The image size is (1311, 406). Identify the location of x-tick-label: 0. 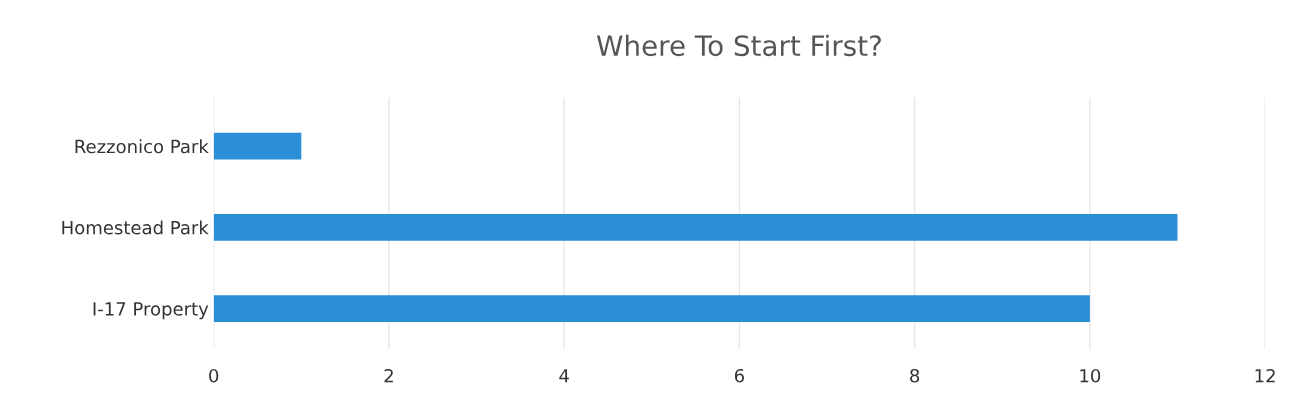
(214, 375).